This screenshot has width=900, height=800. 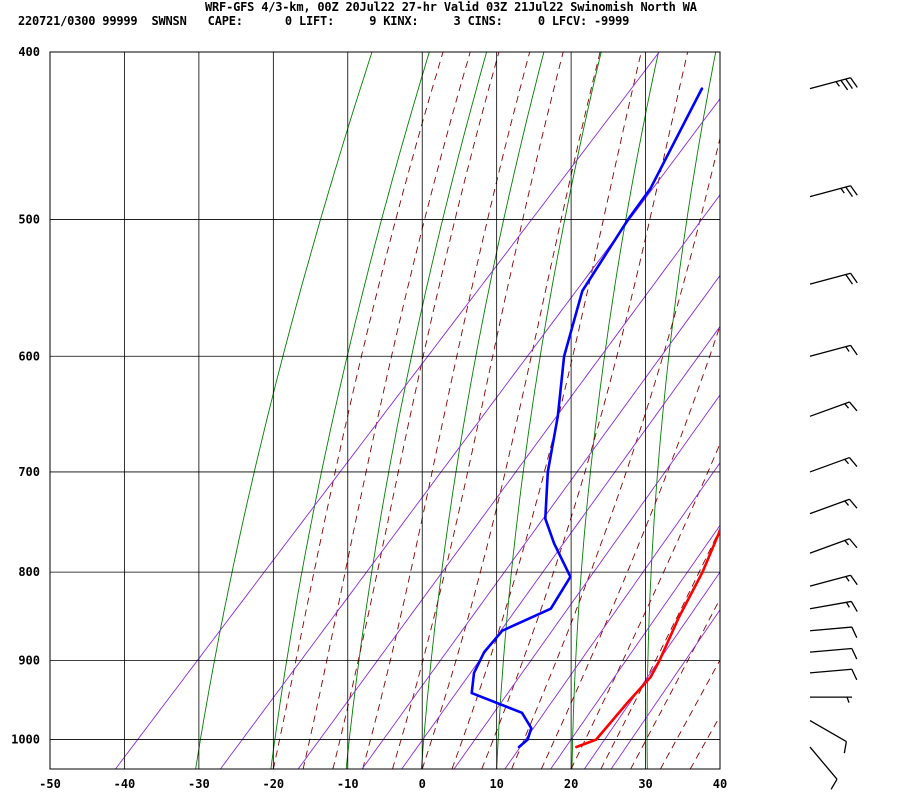 What do you see at coordinates (29, 356) in the screenshot?
I see `y-tick-label: 600` at bounding box center [29, 356].